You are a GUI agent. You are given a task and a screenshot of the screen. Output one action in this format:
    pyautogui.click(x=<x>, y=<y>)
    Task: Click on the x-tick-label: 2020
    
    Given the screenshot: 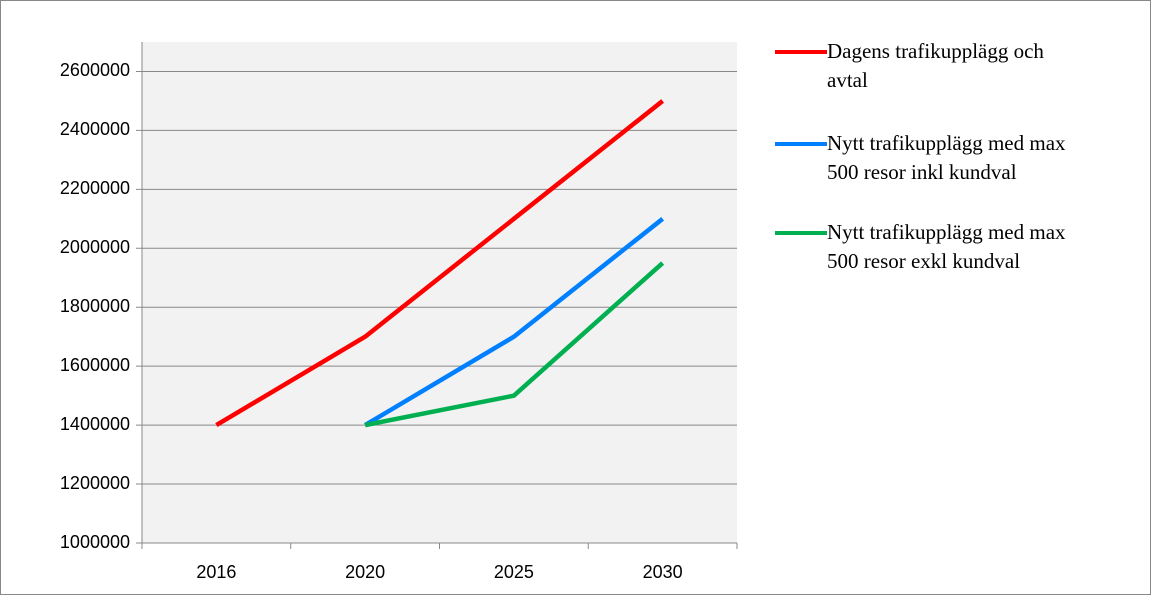 What is the action you would take?
    pyautogui.click(x=365, y=572)
    